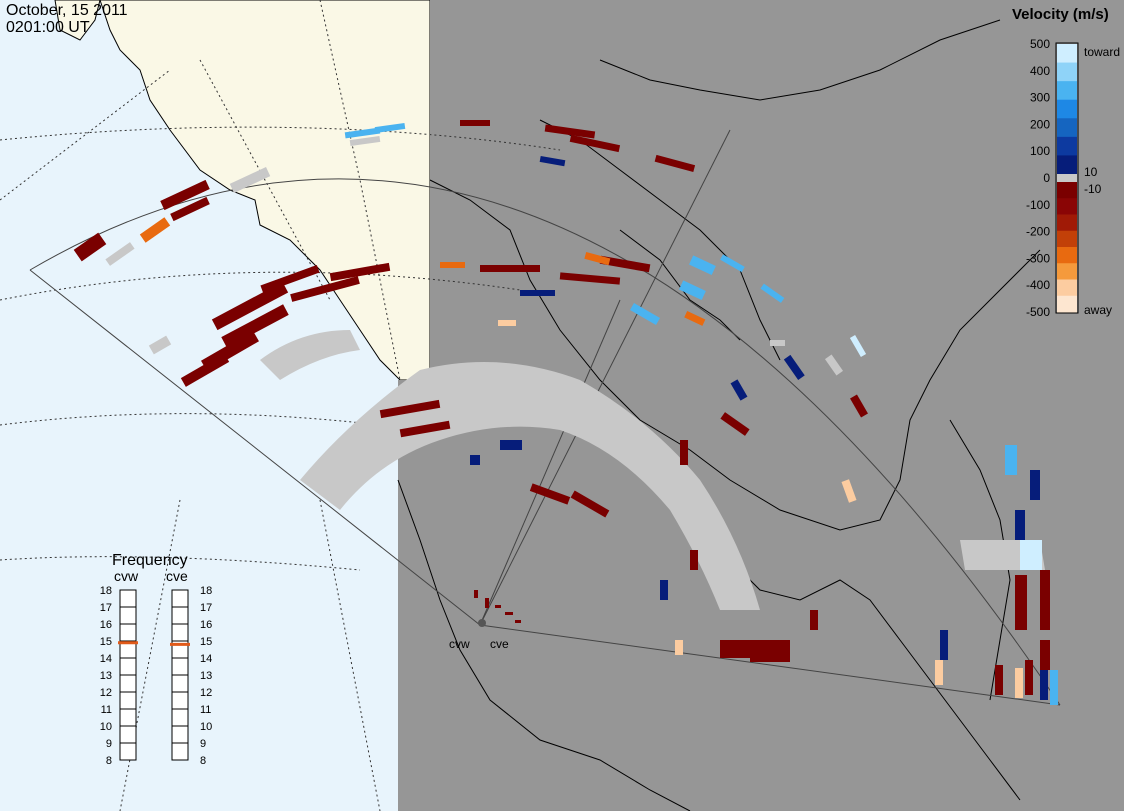 Image resolution: width=1124 pixels, height=811 pixels. What do you see at coordinates (106, 591) in the screenshot?
I see `frequency-tick-left: 18` at bounding box center [106, 591].